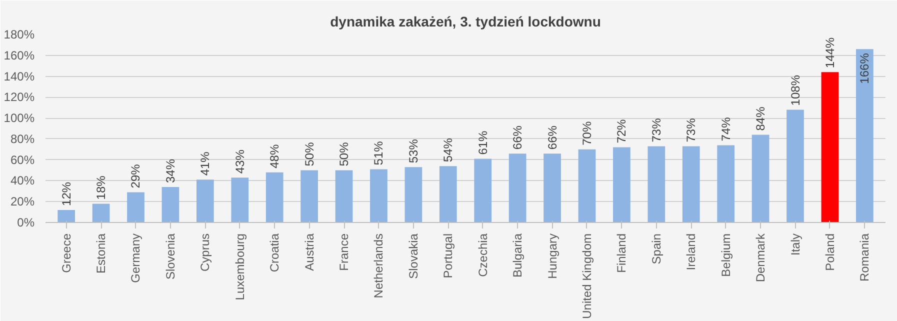 The width and height of the screenshot is (897, 321). I want to click on data-label: 108%, so click(795, 90).